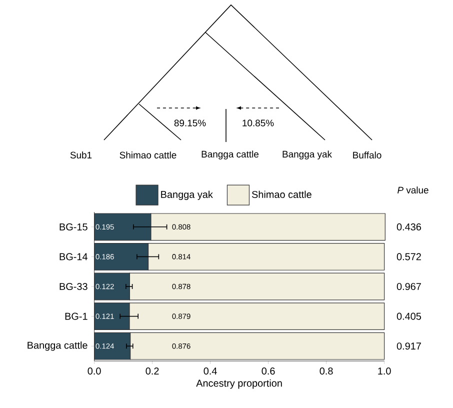 The image size is (453, 408). Describe the element at coordinates (81, 155) in the screenshot. I see `text: Sub1` at that location.